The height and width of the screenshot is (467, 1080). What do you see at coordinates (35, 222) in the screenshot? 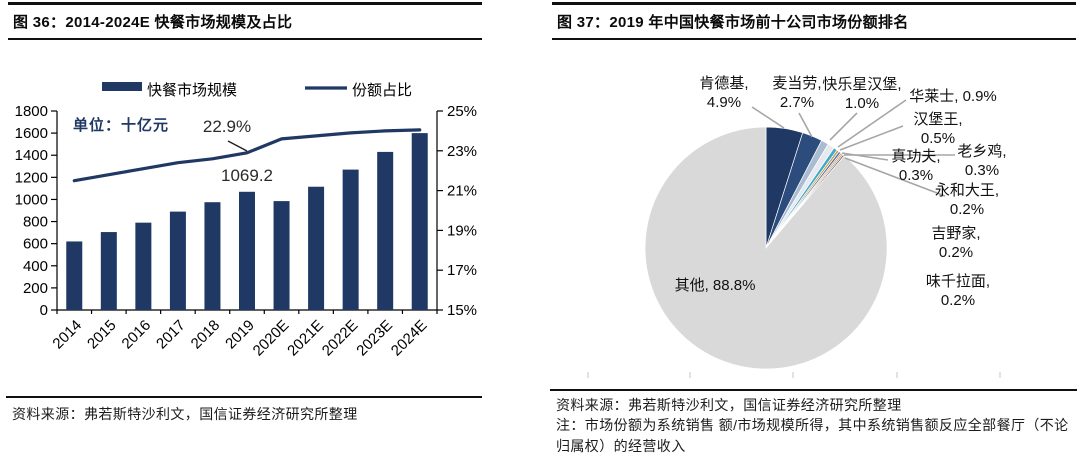
I see `left-axis-label: 800` at bounding box center [35, 222].